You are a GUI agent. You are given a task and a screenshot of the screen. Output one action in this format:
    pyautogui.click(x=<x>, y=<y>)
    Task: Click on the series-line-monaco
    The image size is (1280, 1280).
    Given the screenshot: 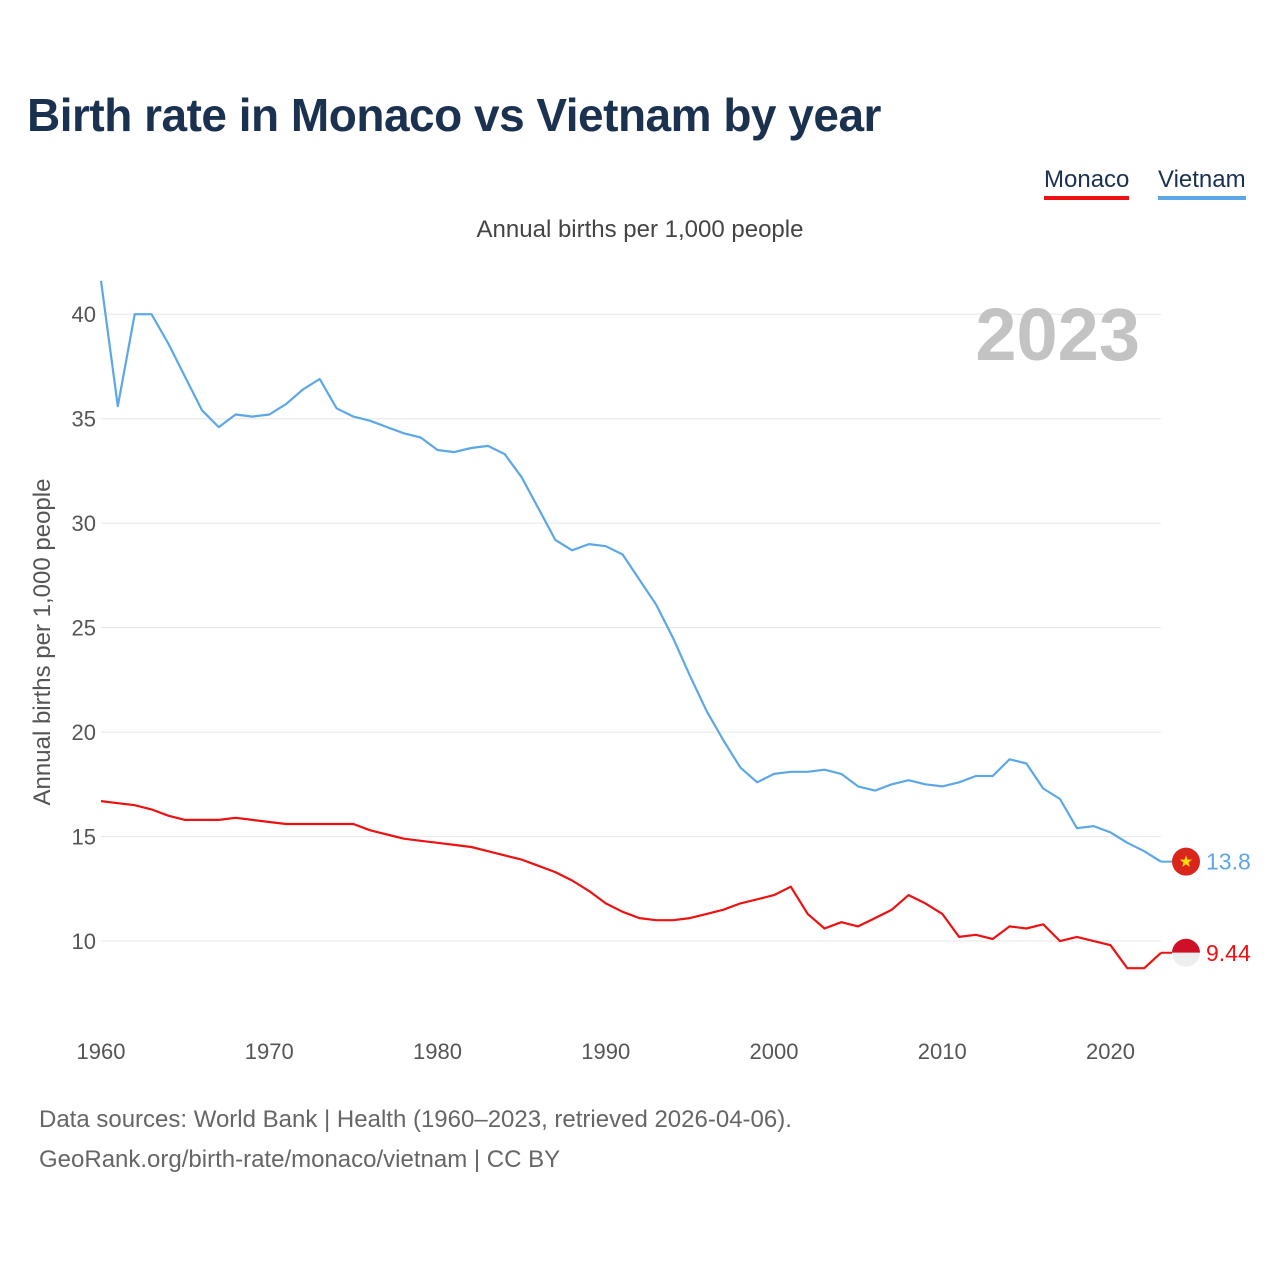 What is the action you would take?
    pyautogui.click(x=631, y=885)
    